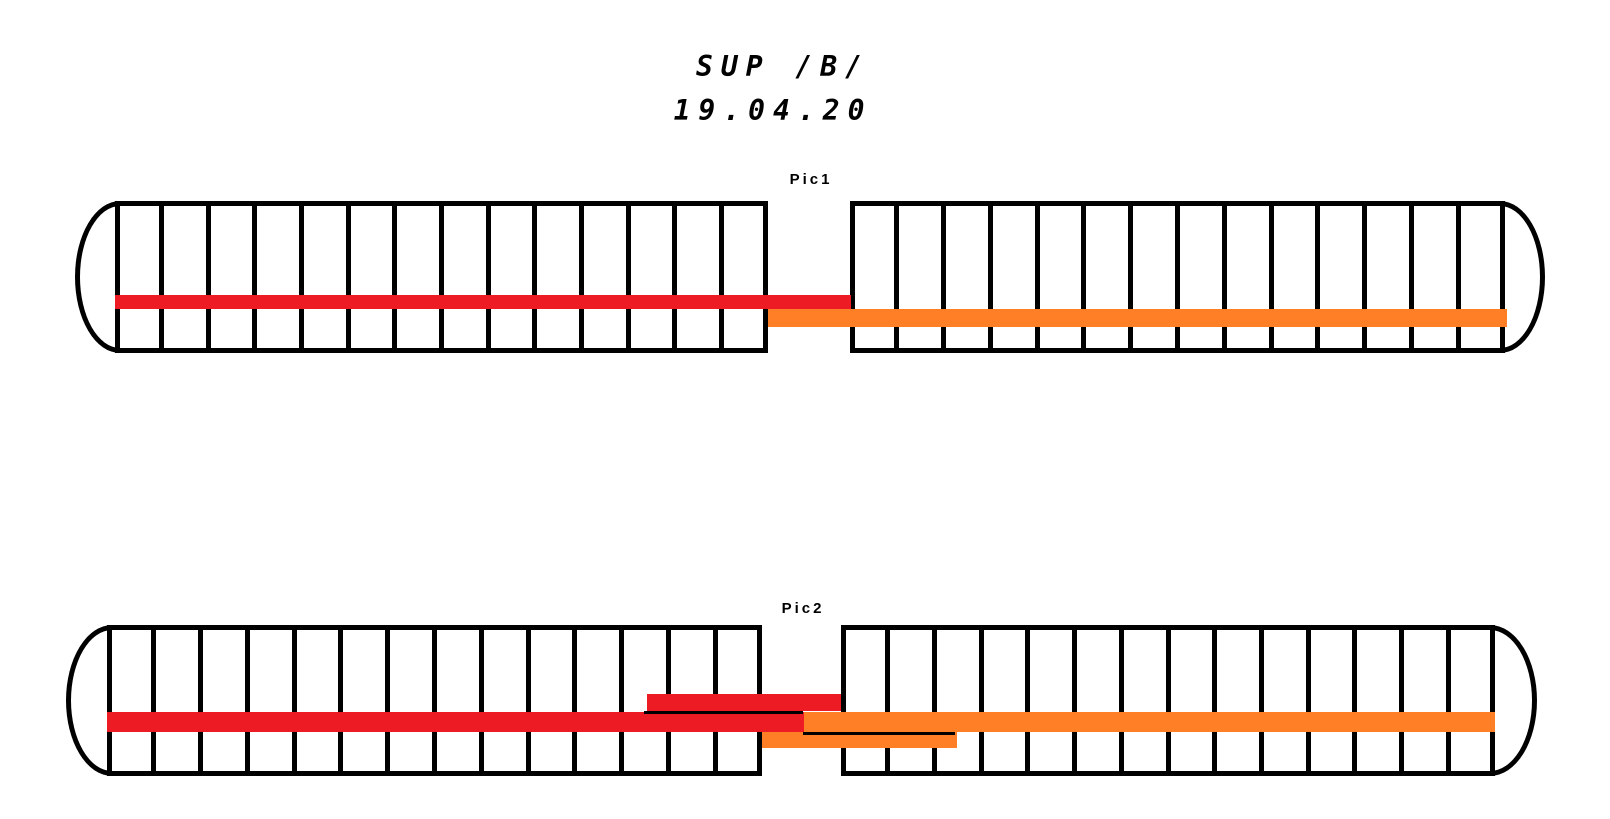  I want to click on pic1-red-bar, so click(483, 302).